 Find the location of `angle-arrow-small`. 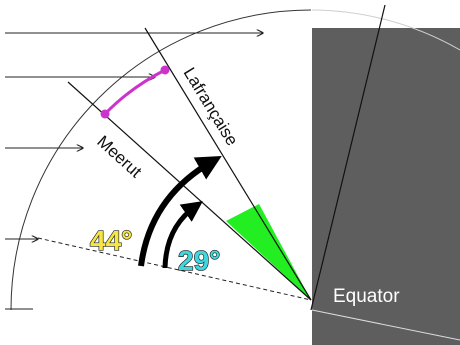

angle-arrow-small is located at coordinates (182, 235).